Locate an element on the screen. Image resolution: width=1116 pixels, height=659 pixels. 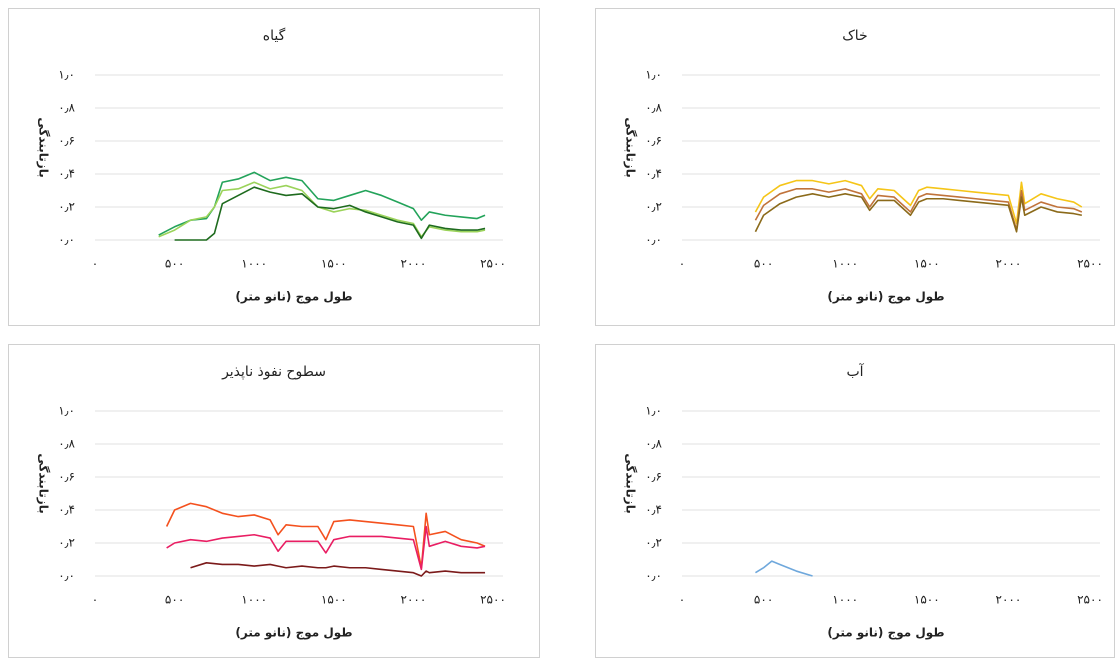
chart-title: گیاه is located at coordinates (274, 35).